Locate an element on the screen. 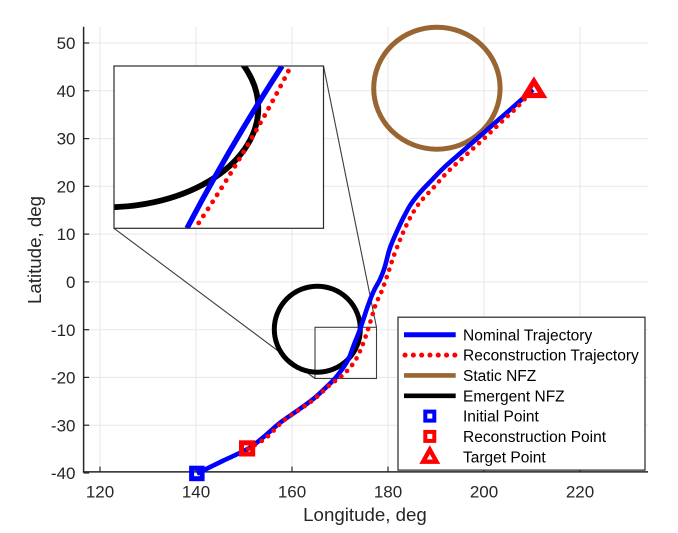  svg-text: 220 is located at coordinates (580, 491).